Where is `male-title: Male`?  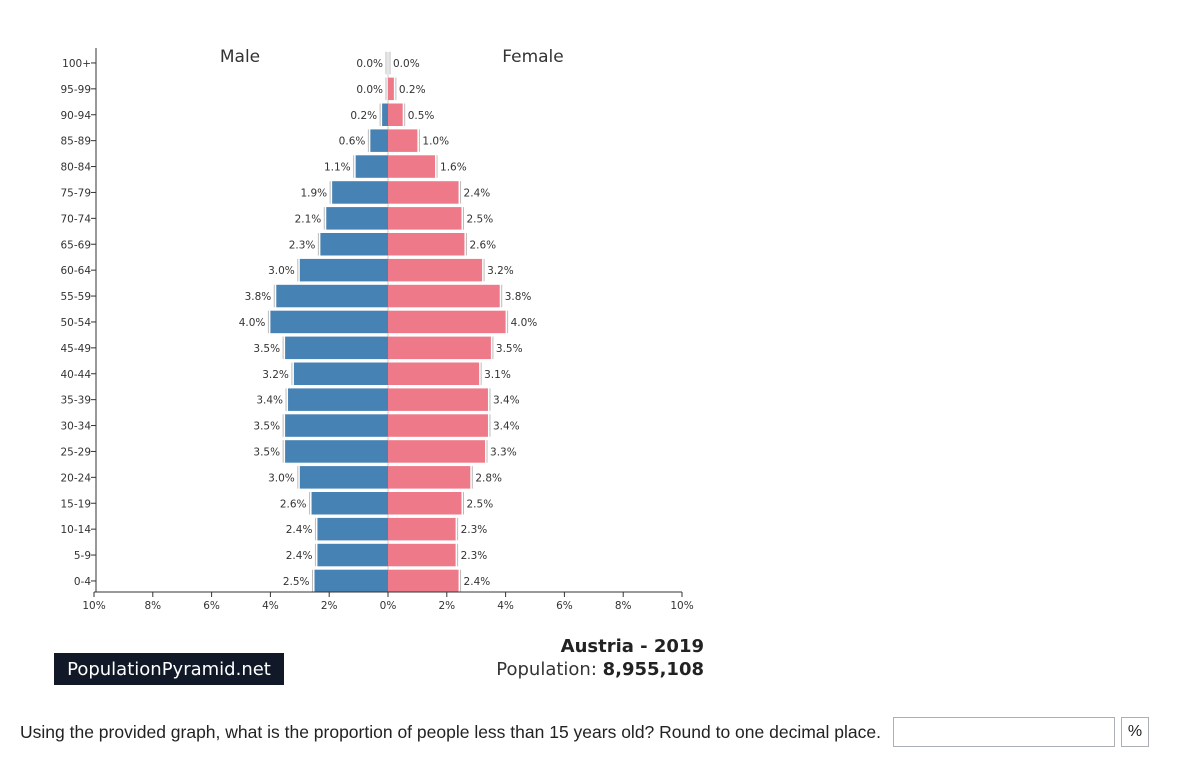 male-title: Male is located at coordinates (240, 57).